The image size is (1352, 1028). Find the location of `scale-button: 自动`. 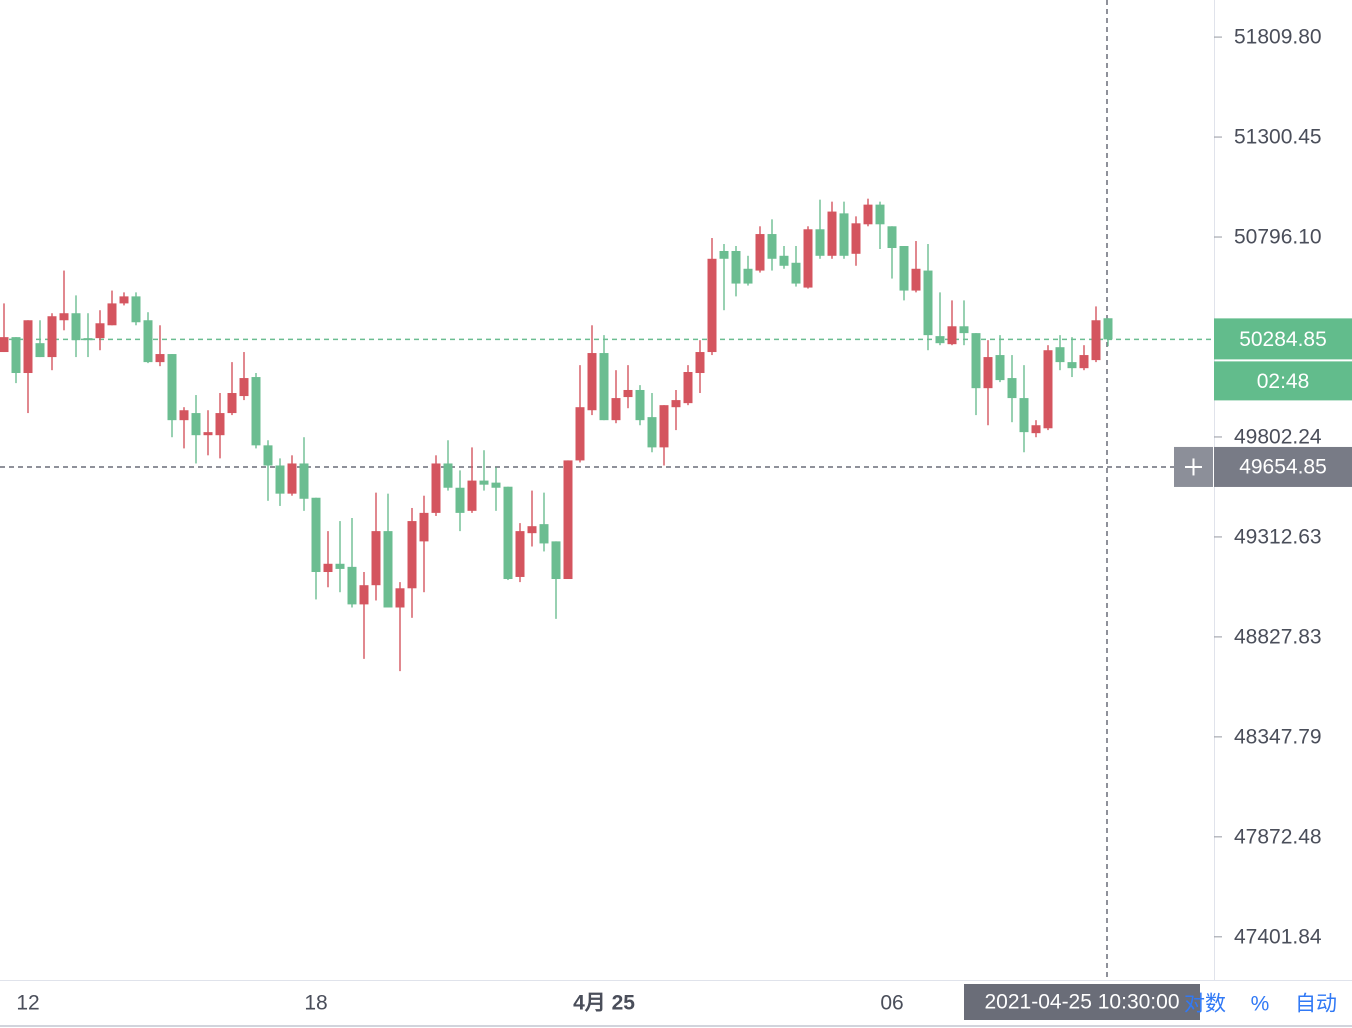

scale-button: 自动 is located at coordinates (1316, 1004).